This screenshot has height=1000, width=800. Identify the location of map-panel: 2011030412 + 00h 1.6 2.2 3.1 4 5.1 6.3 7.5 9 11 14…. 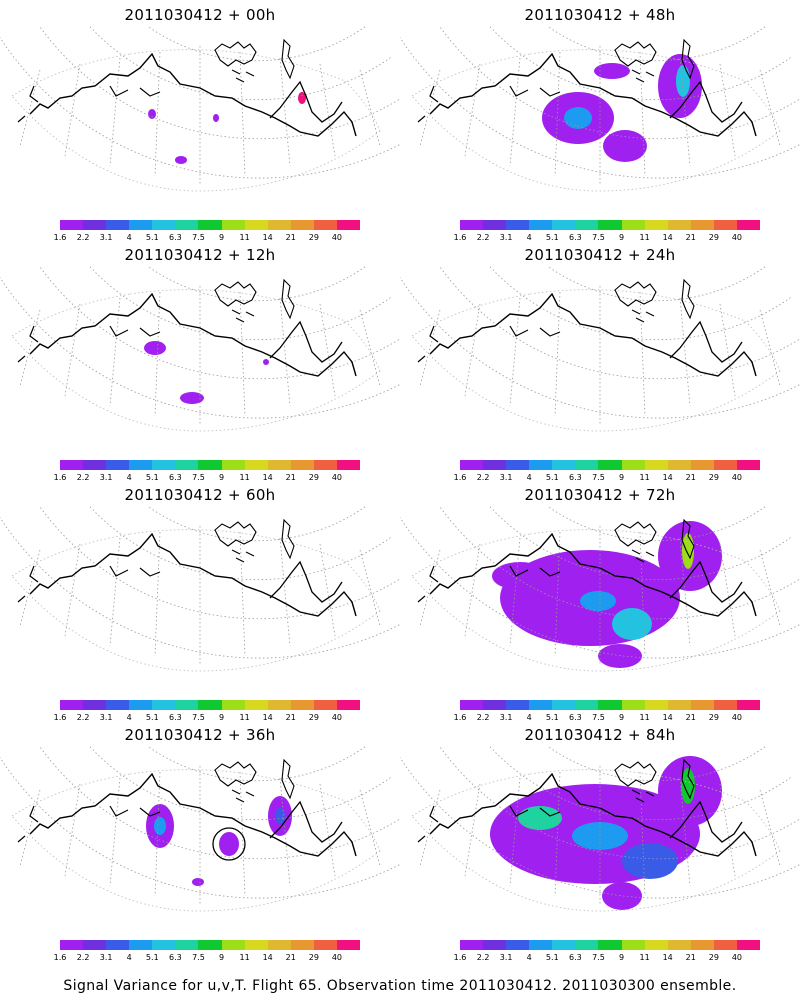
(200, 121).